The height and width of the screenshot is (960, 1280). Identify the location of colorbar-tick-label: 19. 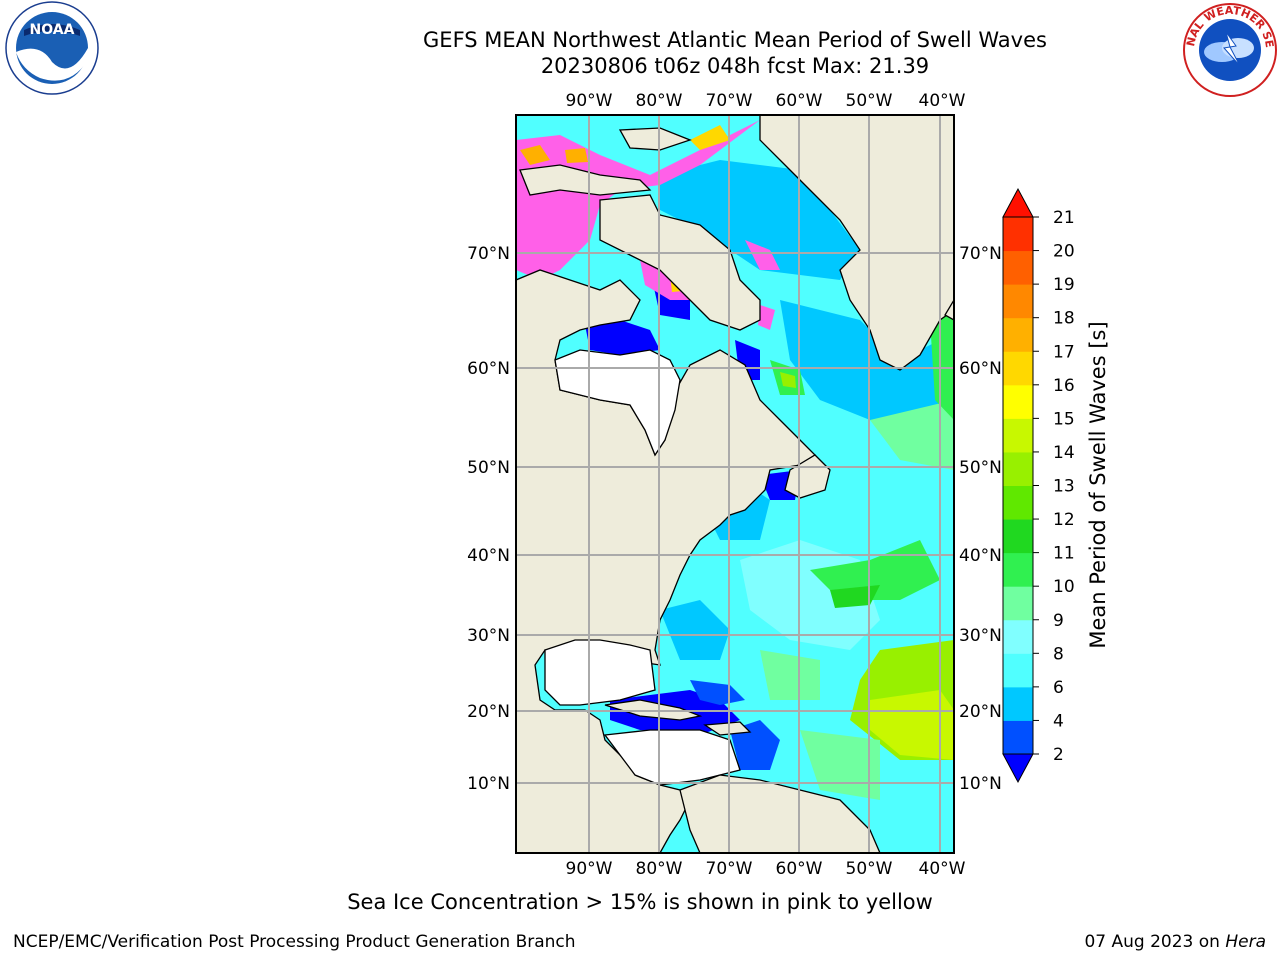
(1064, 285).